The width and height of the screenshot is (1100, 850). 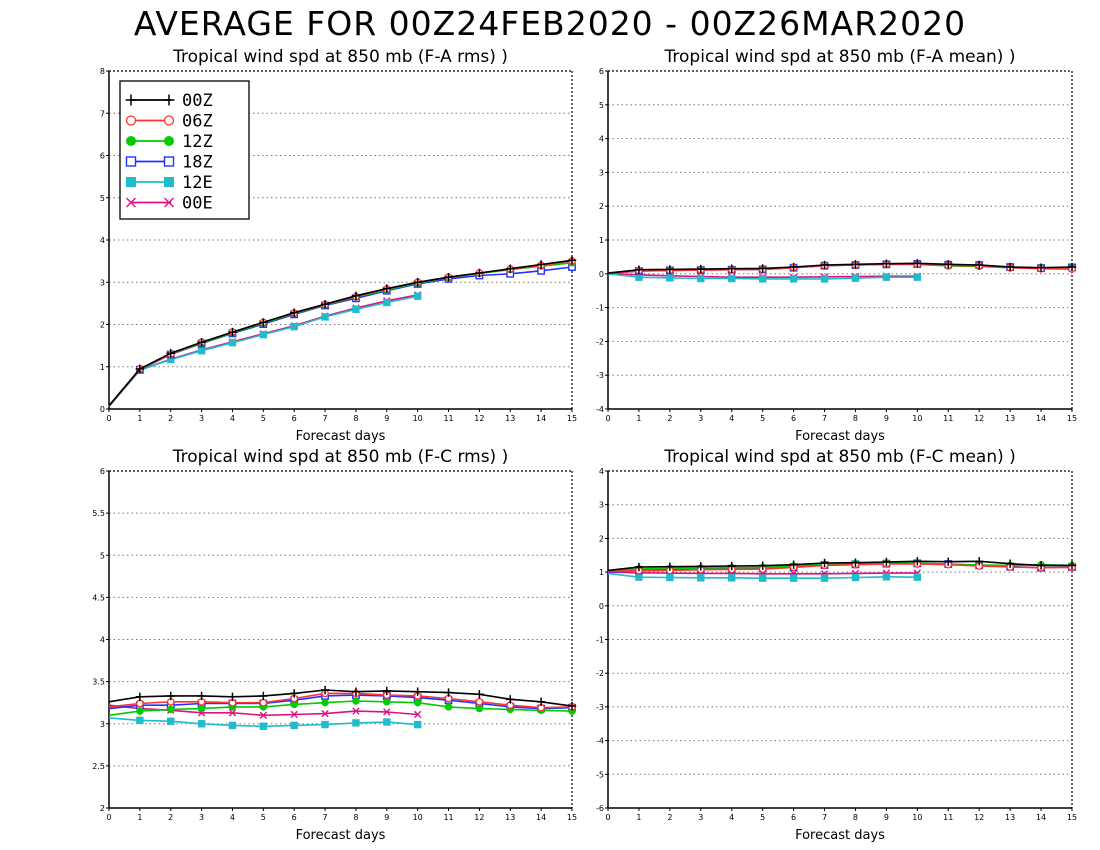 What do you see at coordinates (601, 505) in the screenshot?
I see `y-tick-label: 3` at bounding box center [601, 505].